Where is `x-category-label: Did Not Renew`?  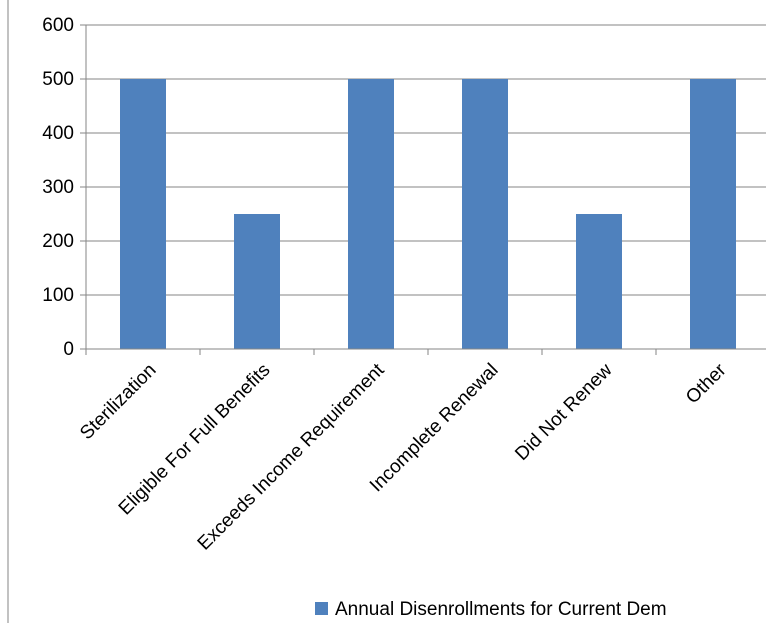
x-category-label: Did Not Renew is located at coordinates (563, 411).